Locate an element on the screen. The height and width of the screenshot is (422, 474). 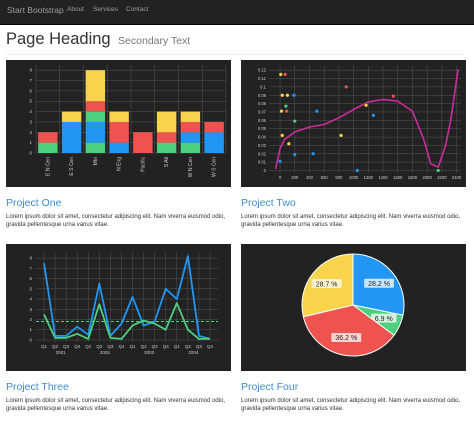
slice-label: 6.9 % is located at coordinates (384, 319).